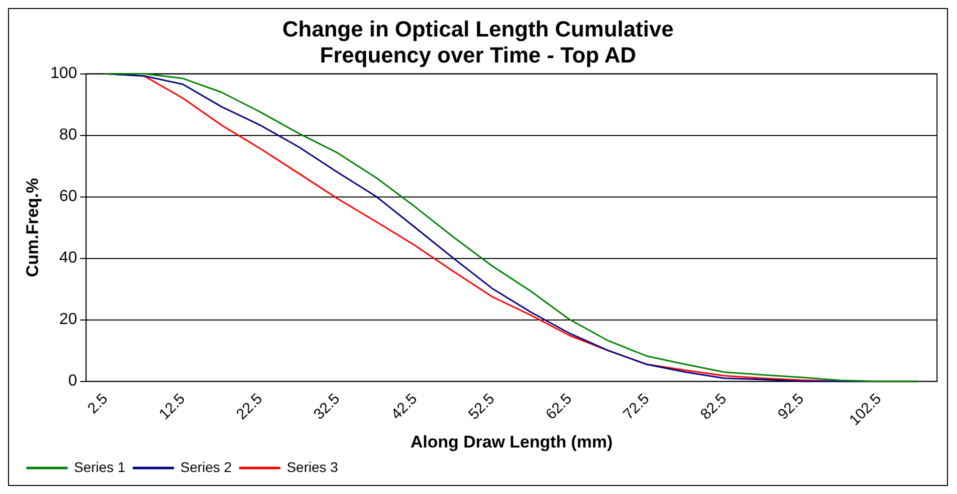 The image size is (957, 494). What do you see at coordinates (559, 407) in the screenshot?
I see `x-tick-label: 62.5` at bounding box center [559, 407].